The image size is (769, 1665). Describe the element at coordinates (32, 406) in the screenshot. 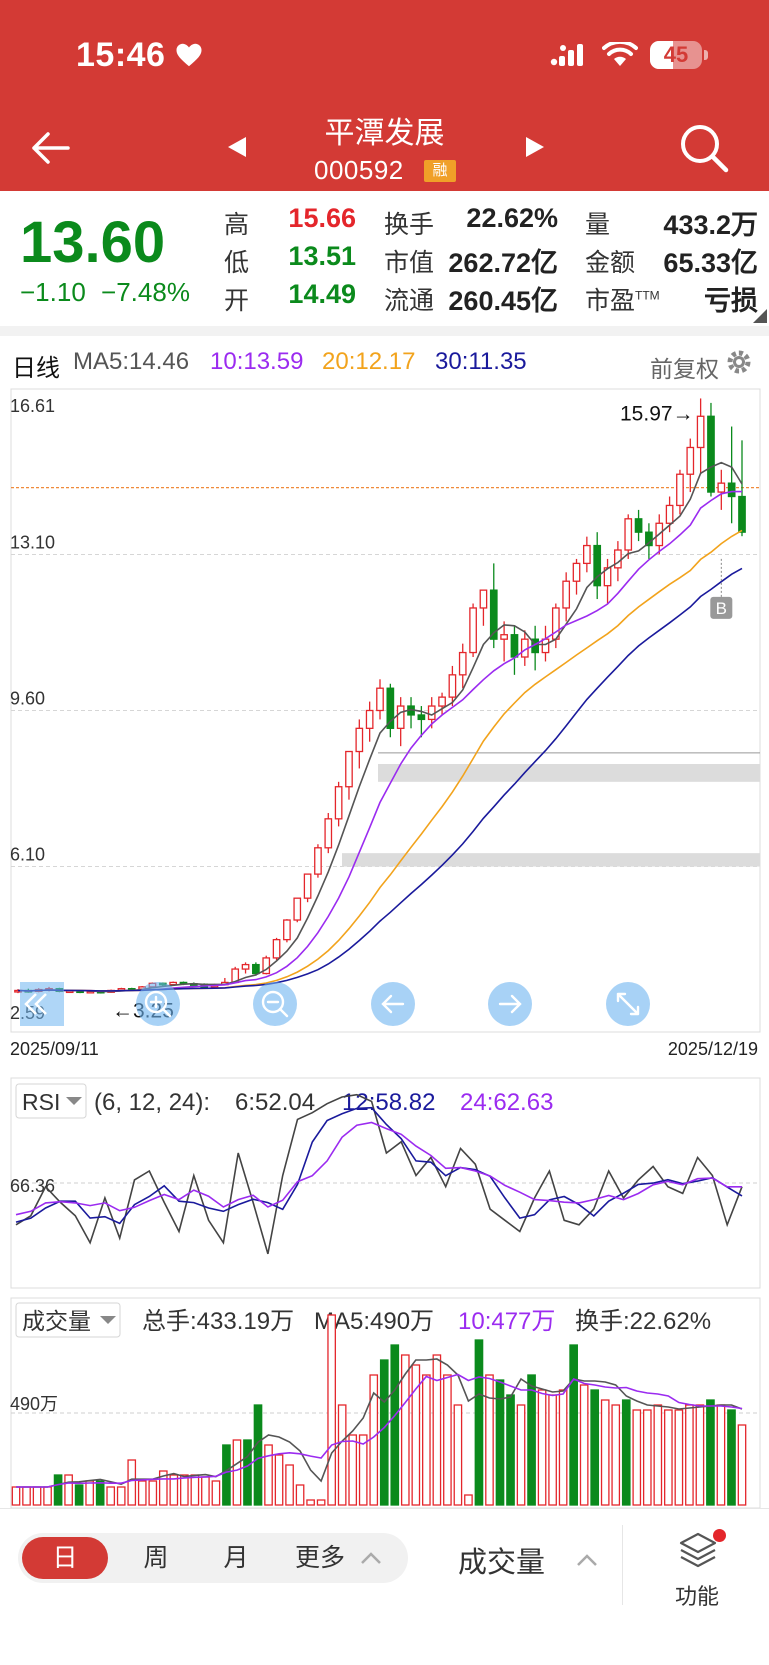

I see `price-y-tick: 16.61` at that location.